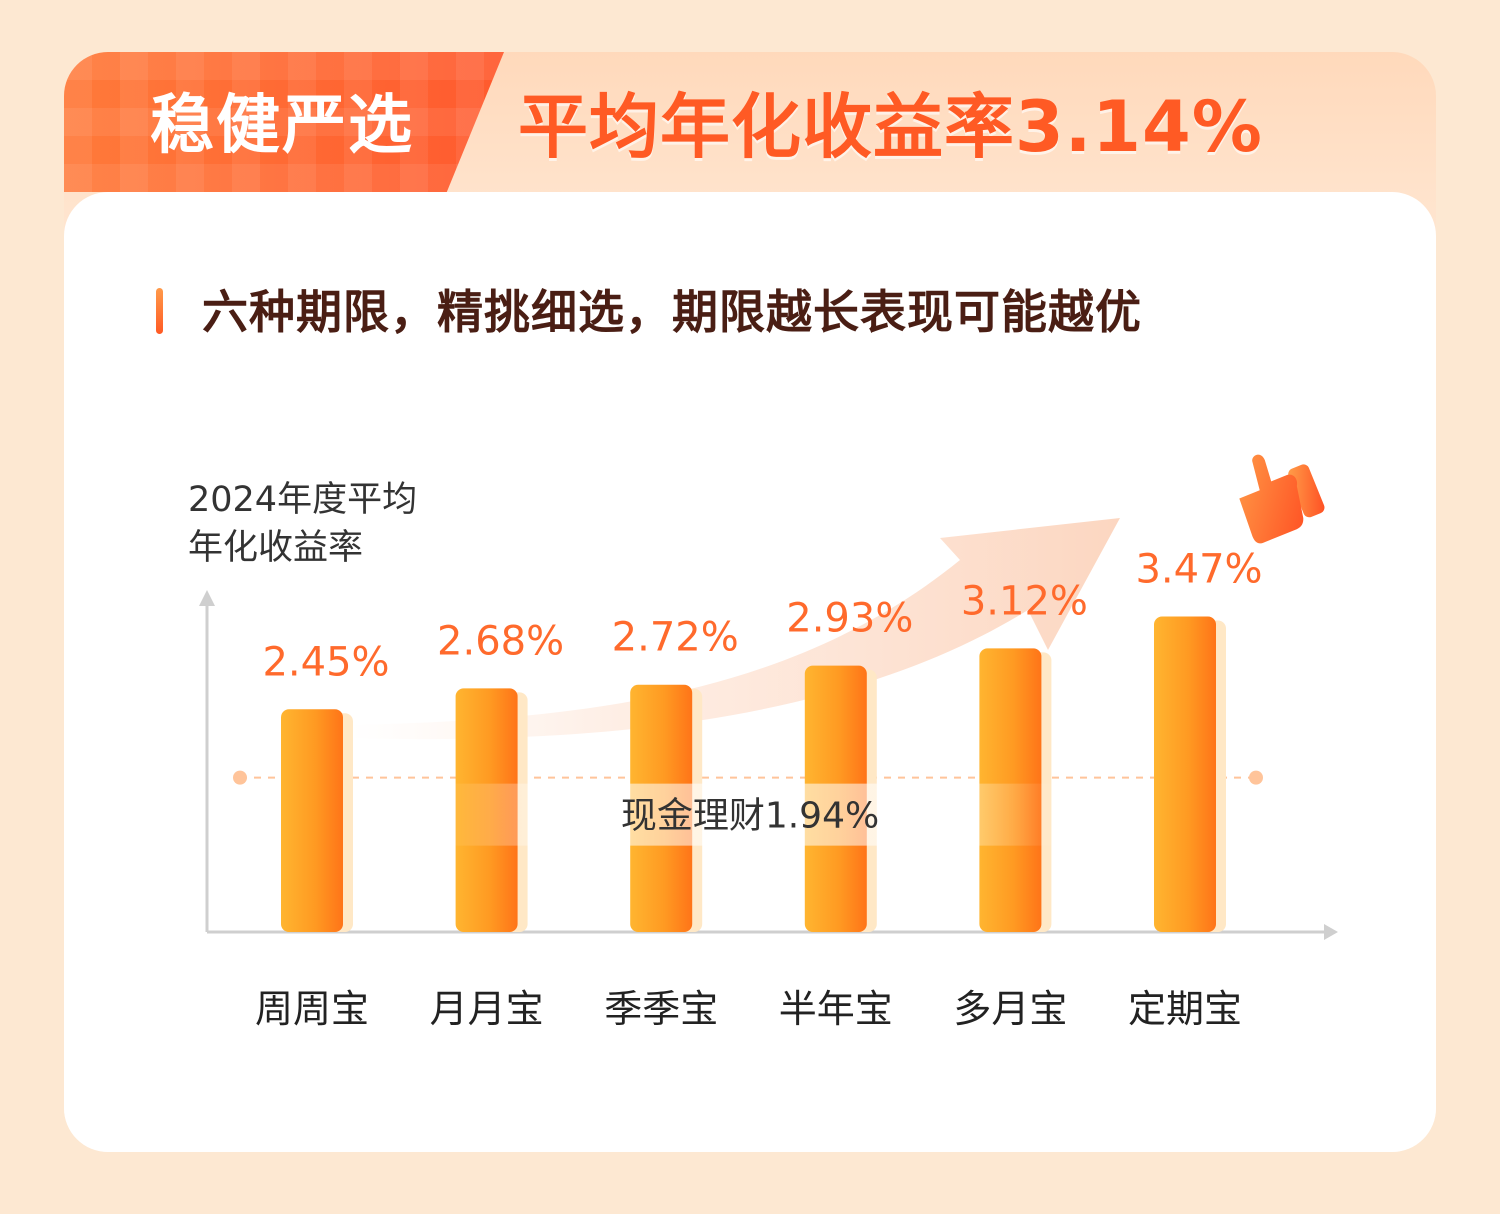 The height and width of the screenshot is (1214, 1500). I want to click on reference-line-end-dot, so click(1256, 777).